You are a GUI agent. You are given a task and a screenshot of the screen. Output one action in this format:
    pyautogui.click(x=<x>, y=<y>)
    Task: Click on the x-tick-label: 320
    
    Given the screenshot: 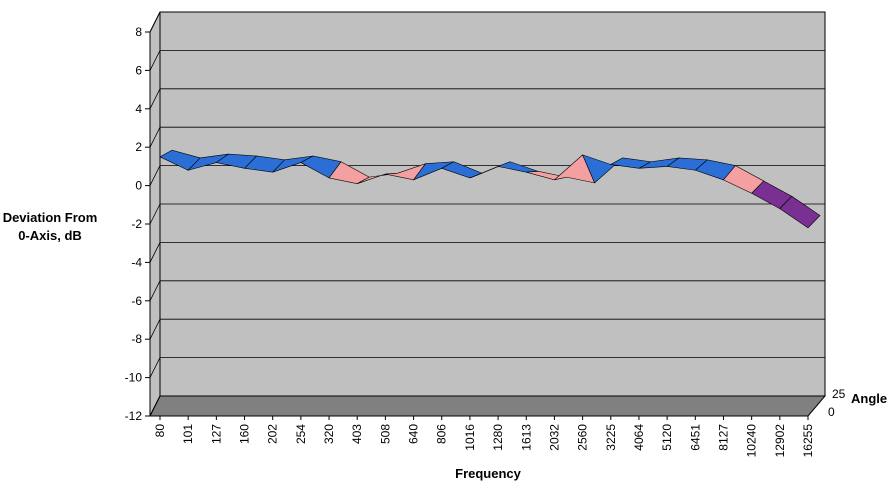 What is the action you would take?
    pyautogui.click(x=329, y=434)
    